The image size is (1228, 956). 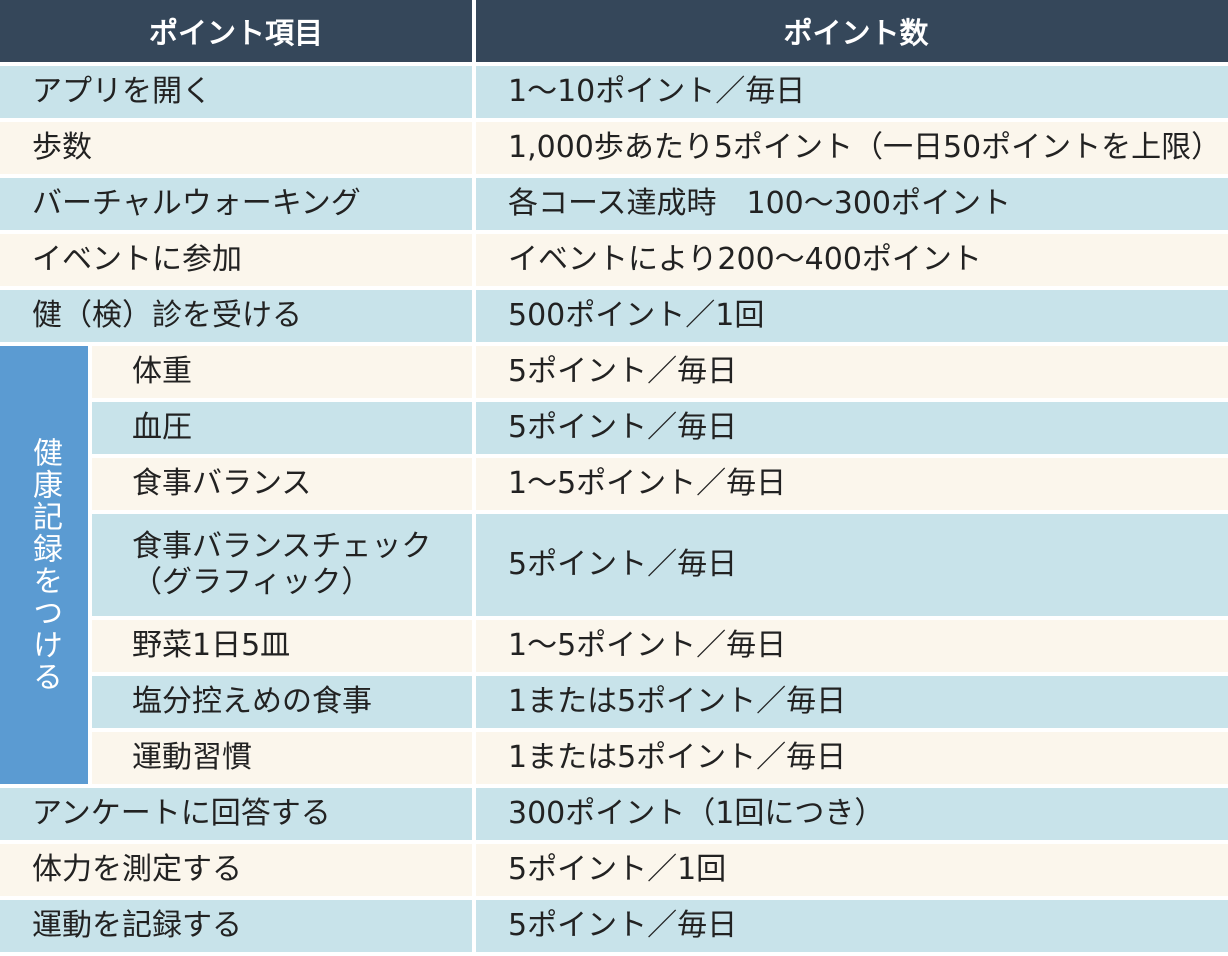 I want to click on group-label-text: 健康記録をつける, so click(x=44, y=565).